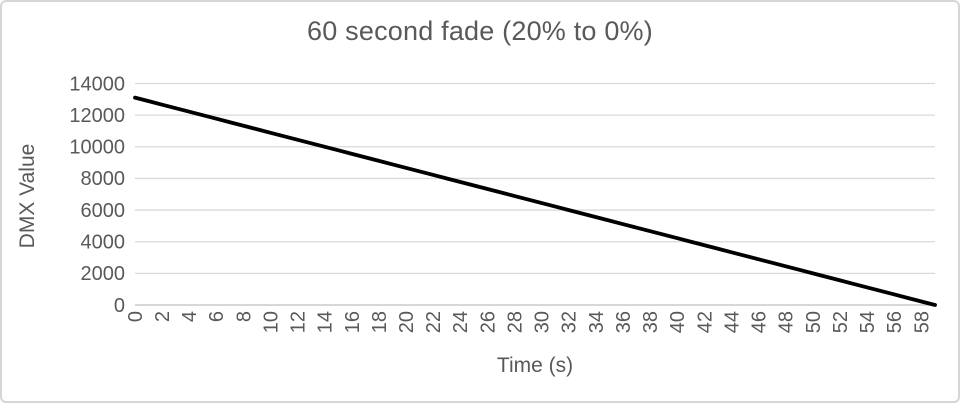 This screenshot has width=960, height=403. What do you see at coordinates (163, 316) in the screenshot?
I see `x-tick-label: 2` at bounding box center [163, 316].